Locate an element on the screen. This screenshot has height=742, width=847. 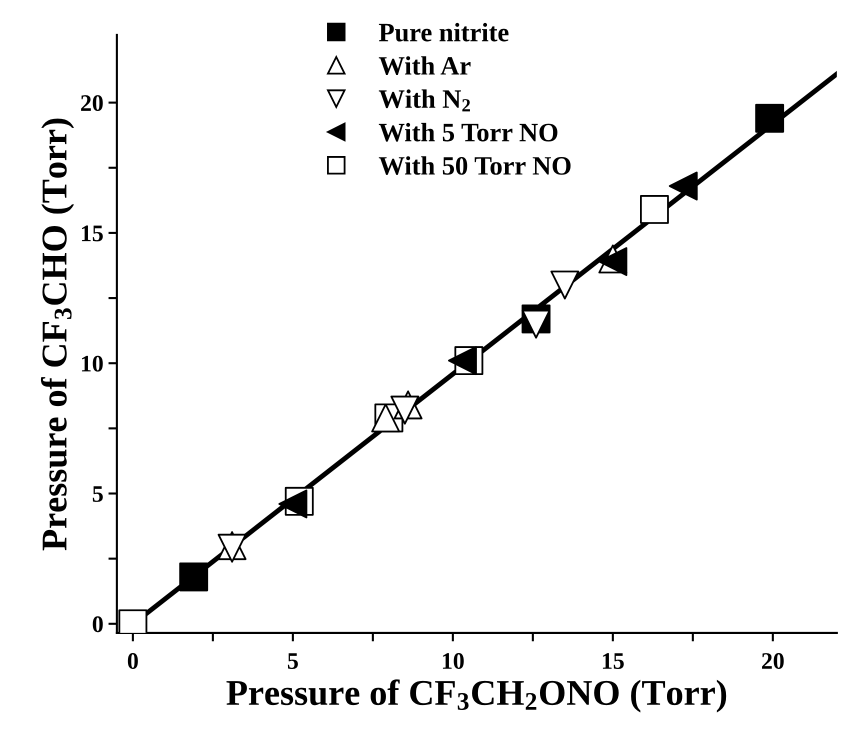
y-tick-label: 15 is located at coordinates (92, 234).